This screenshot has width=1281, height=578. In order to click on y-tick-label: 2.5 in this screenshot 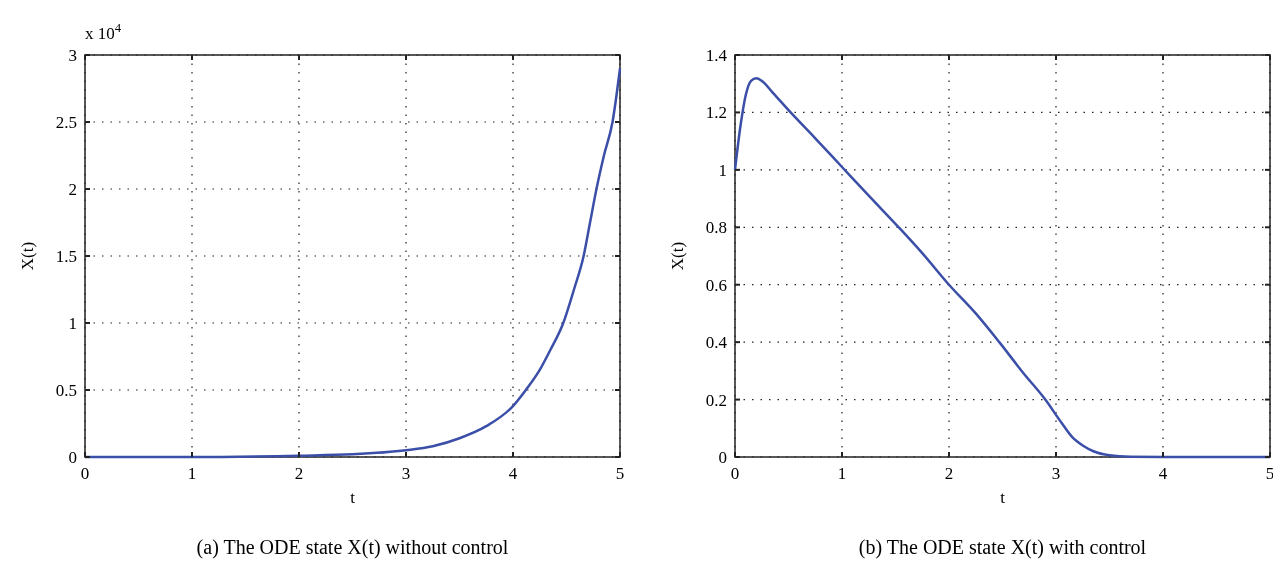, I will do `click(66, 122)`.